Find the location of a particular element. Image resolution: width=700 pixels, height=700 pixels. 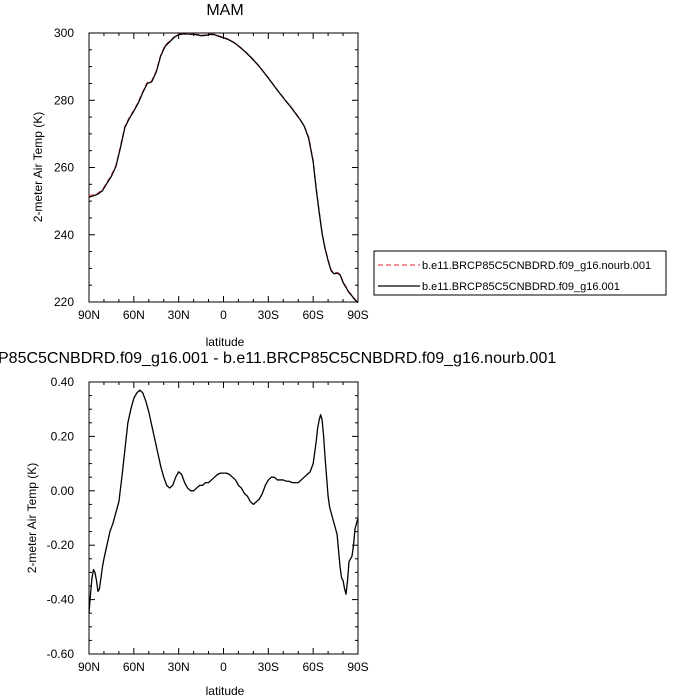

top-chart-x-tick-label: 90S is located at coordinates (357, 315).